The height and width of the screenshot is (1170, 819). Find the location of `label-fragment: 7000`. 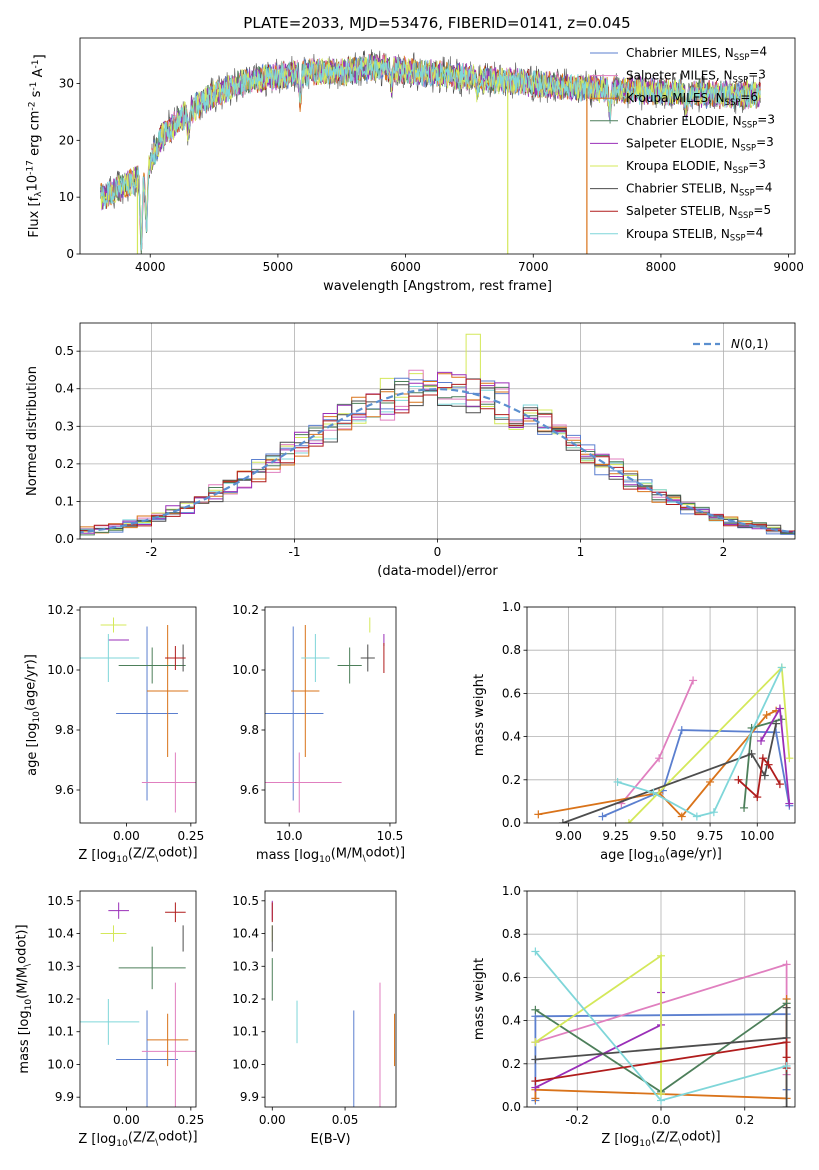

label-fragment: 7000 is located at coordinates (533, 267).